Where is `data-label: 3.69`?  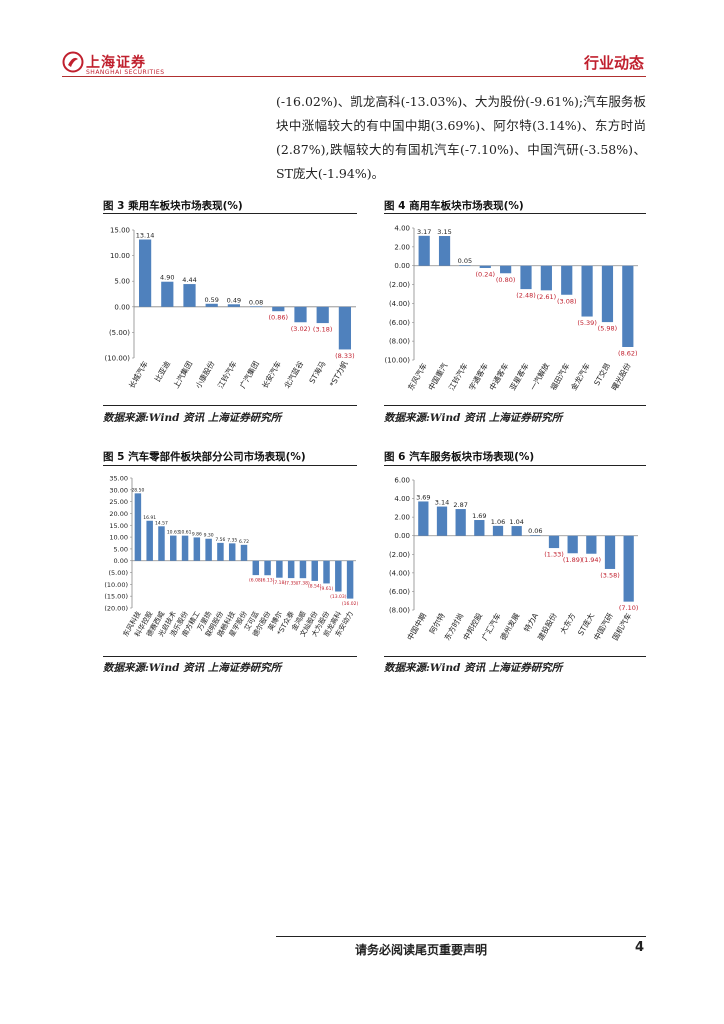 data-label: 3.69 is located at coordinates (423, 497).